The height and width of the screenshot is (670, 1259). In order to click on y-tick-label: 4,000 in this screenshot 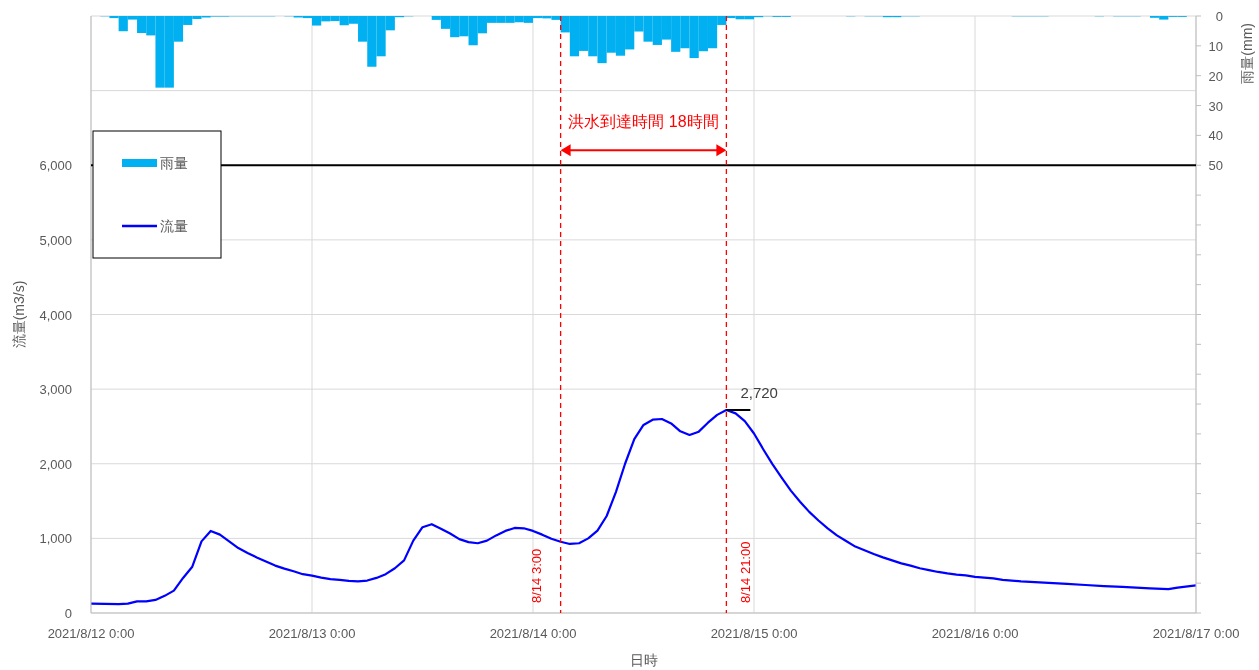, I will do `click(55, 315)`.